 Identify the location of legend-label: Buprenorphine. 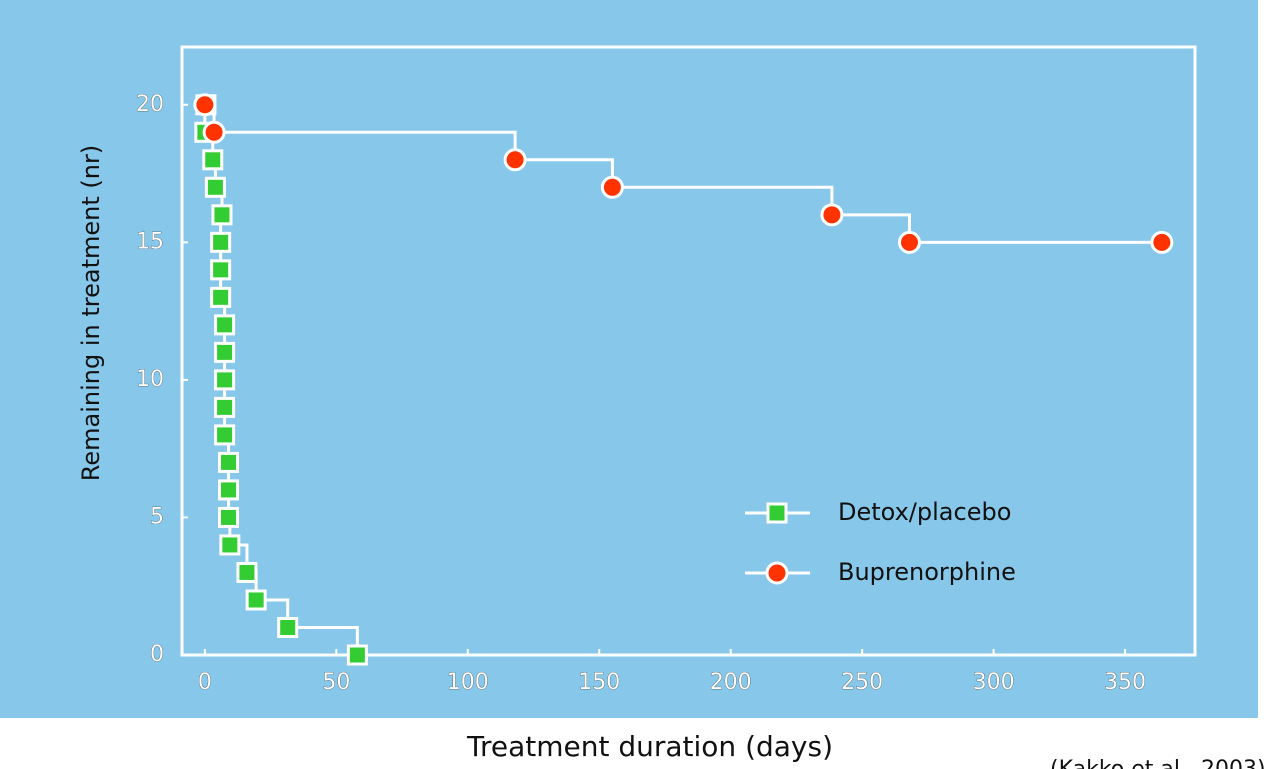
(927, 572).